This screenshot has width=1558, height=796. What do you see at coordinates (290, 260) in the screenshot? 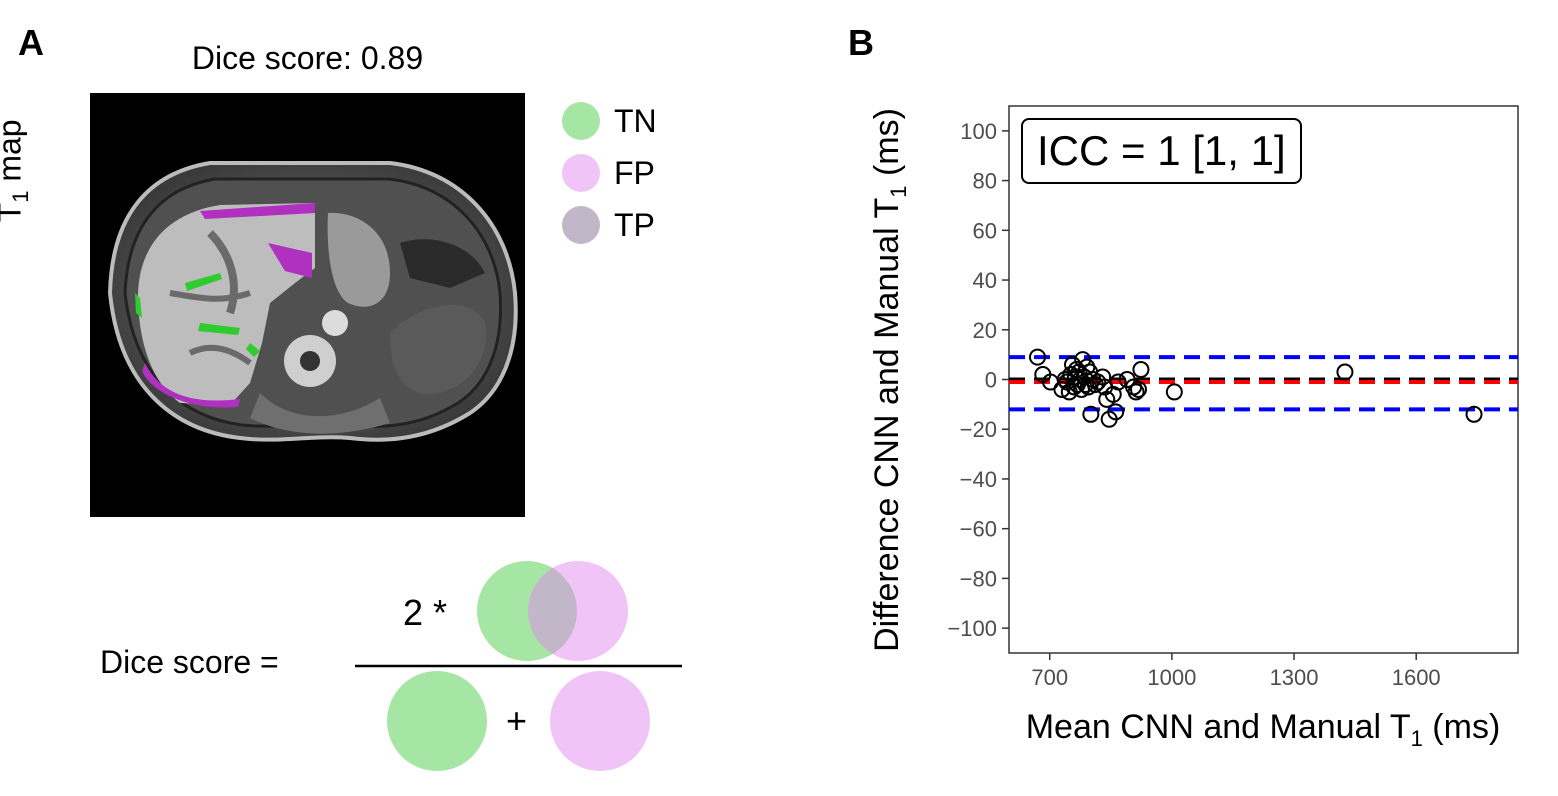
I see `fp-rim-right` at bounding box center [290, 260].